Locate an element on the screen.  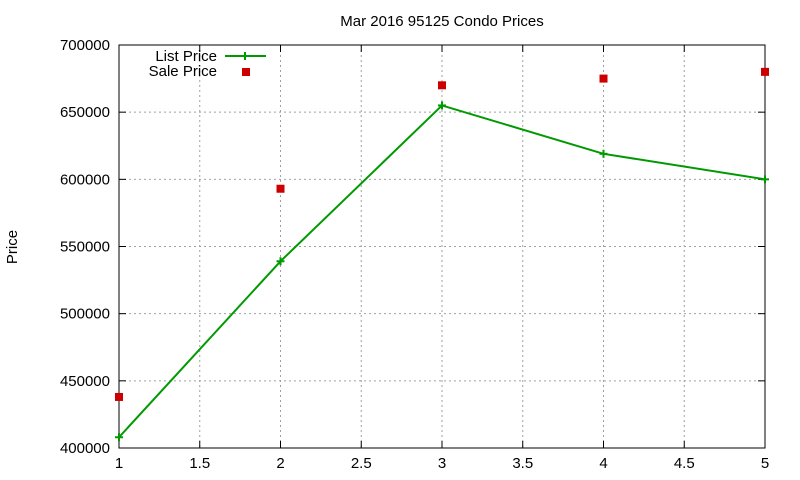
legend-swatches is located at coordinates (245, 64).